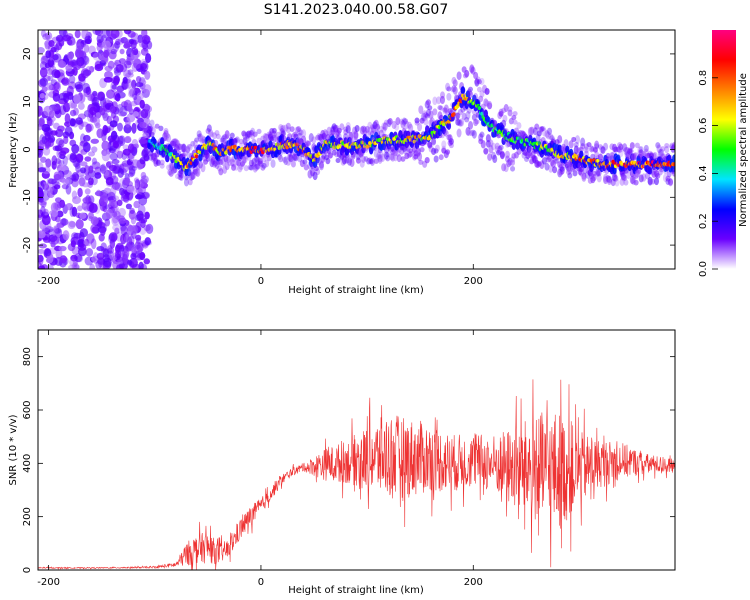 The image size is (750, 600). I want to click on chart-title: S141.2023.040.00.58.G07, so click(356, 10).